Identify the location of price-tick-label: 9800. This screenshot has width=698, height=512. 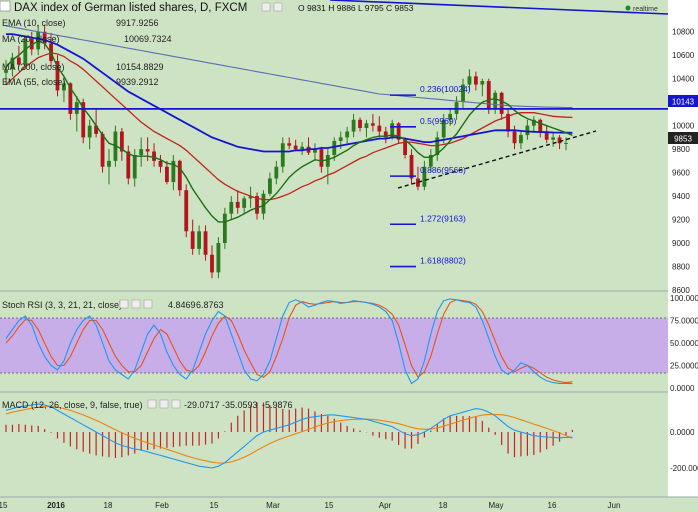
(681, 149).